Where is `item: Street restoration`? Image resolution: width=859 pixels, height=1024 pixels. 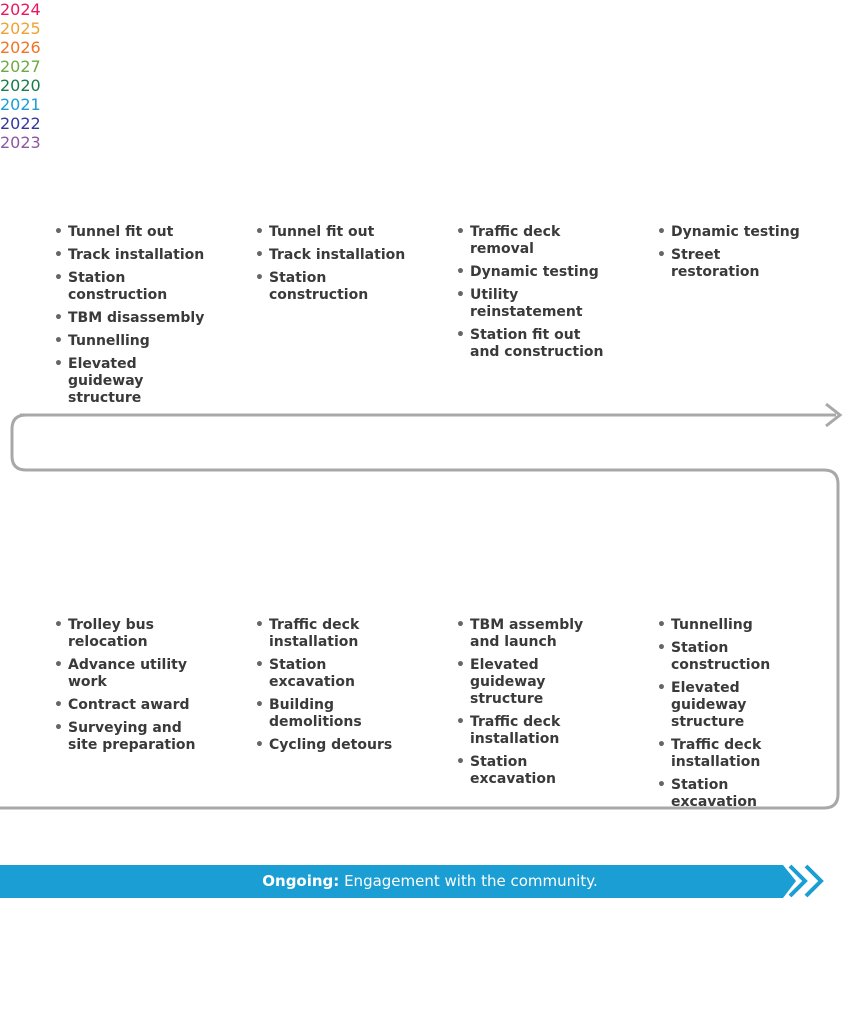 item: Street restoration is located at coordinates (733, 264).